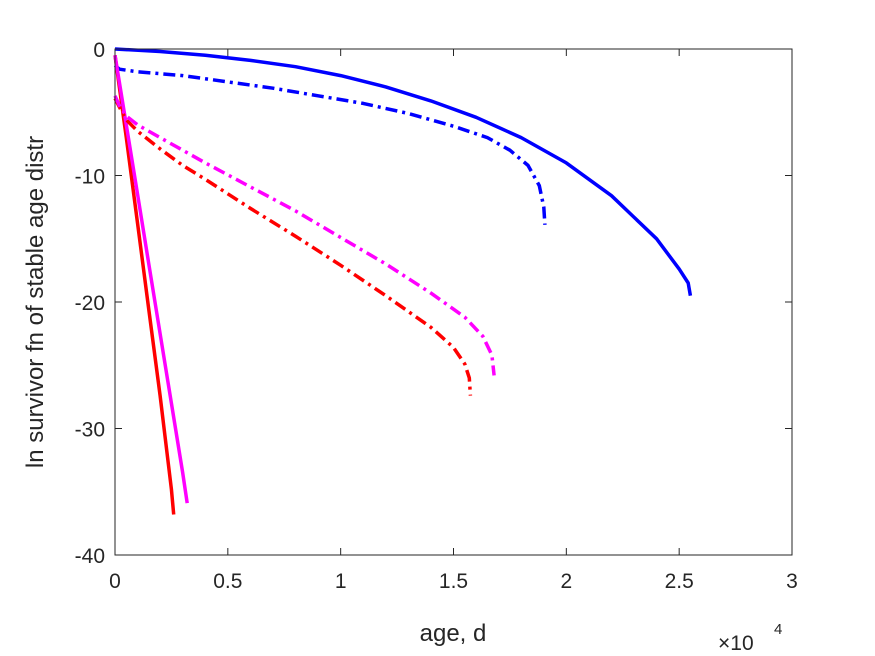 Image resolution: width=875 pixels, height=656 pixels. I want to click on y-tick-label: -10, so click(90, 177).